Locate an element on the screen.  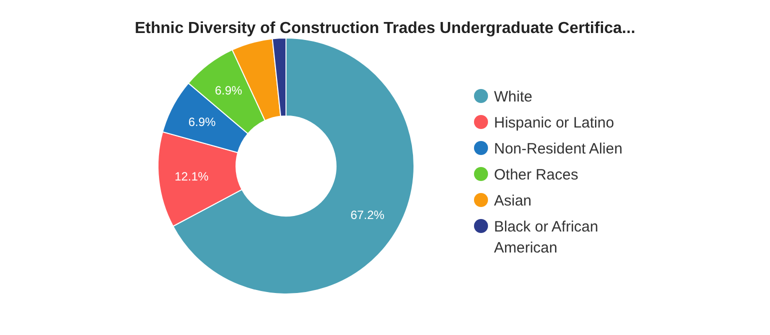
data-label: 12.1% is located at coordinates (191, 177).